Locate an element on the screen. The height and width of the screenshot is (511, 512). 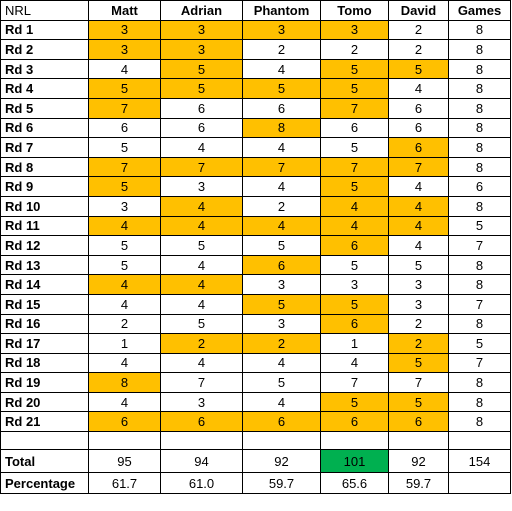
round-label-cell: Rd 9 is located at coordinates (44, 186).